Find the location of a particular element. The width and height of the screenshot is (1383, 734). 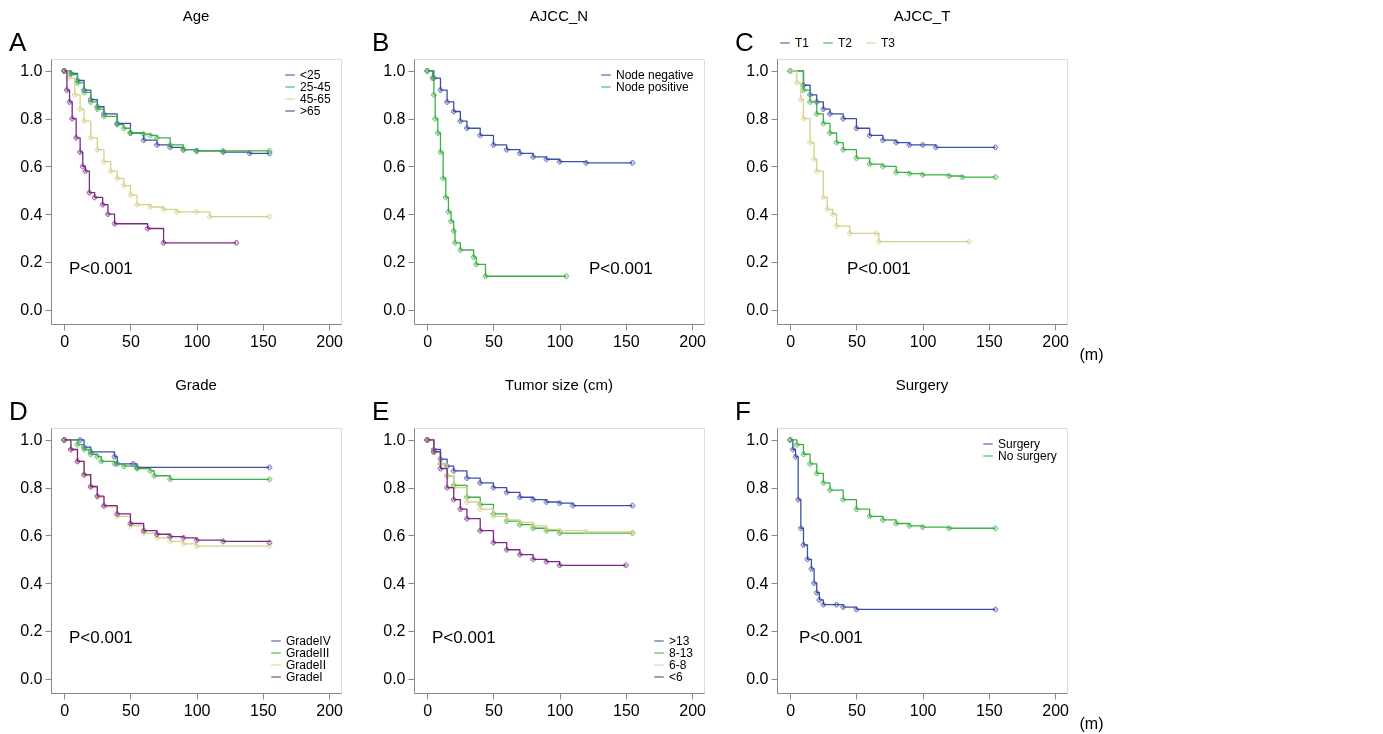

chart-title: Age is located at coordinates (196, 15).